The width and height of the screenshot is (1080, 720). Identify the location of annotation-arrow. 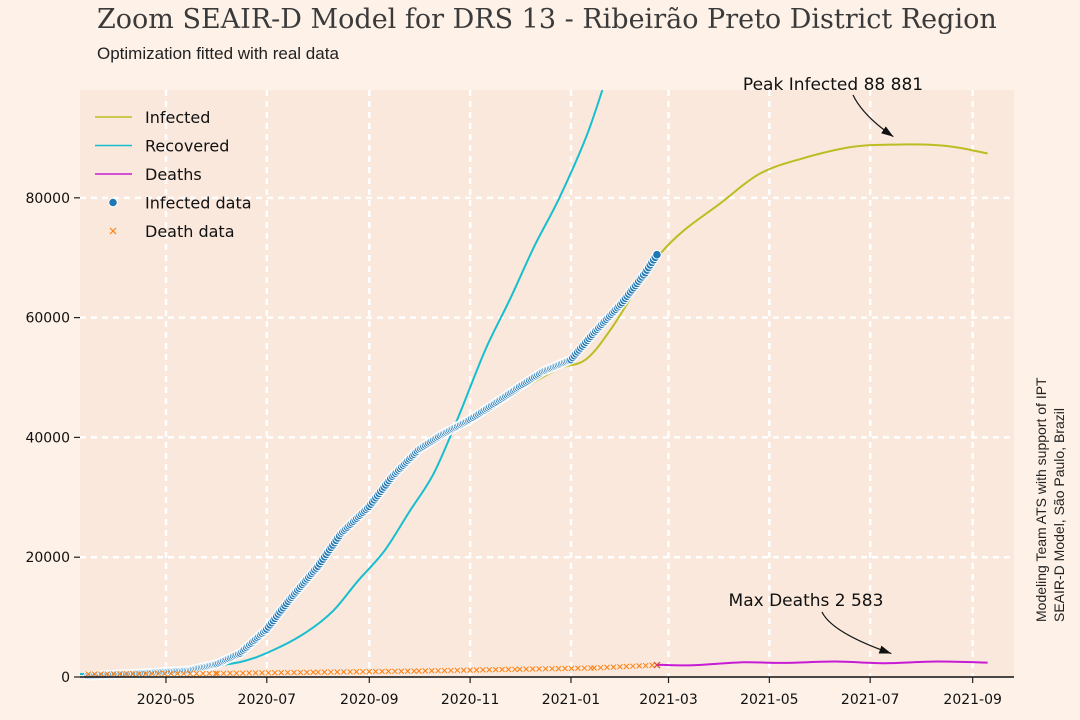
(856, 633).